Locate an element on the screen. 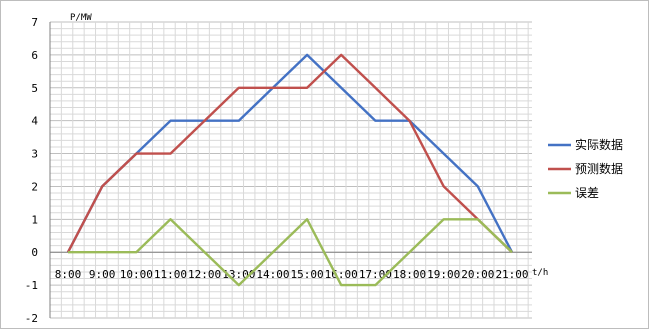 Image resolution: width=649 pixels, height=329 pixels. x-tick-label: 16:00 is located at coordinates (341, 274).